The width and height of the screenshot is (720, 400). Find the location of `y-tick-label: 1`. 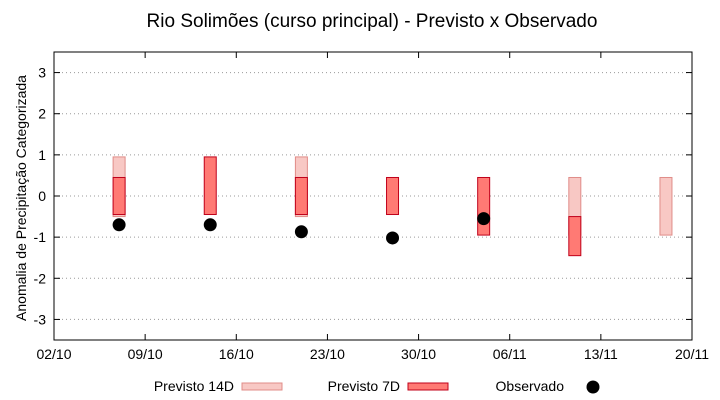

y-tick-label: 1 is located at coordinates (42, 155).